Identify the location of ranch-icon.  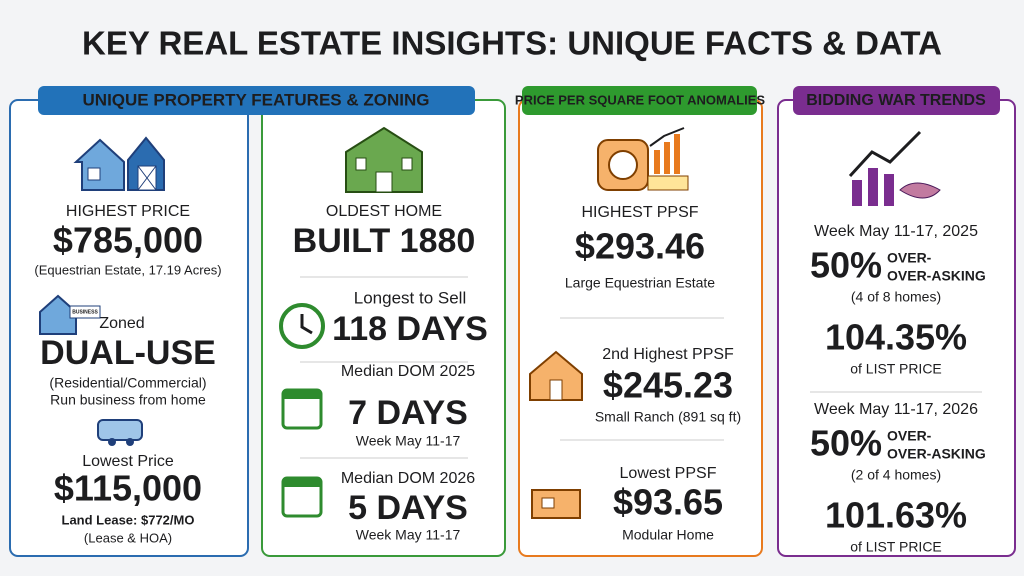
(556, 375).